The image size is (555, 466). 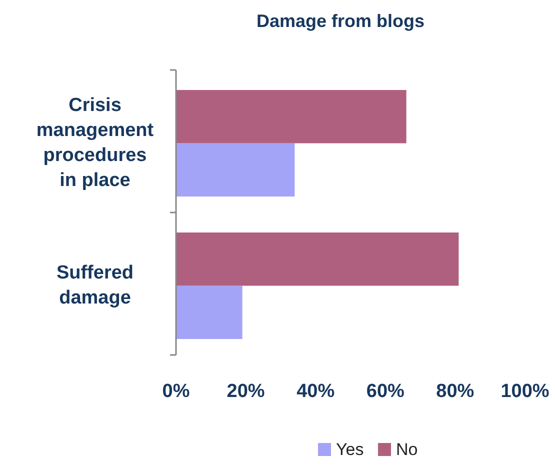 I want to click on legend-label: Yes, so click(x=350, y=449).